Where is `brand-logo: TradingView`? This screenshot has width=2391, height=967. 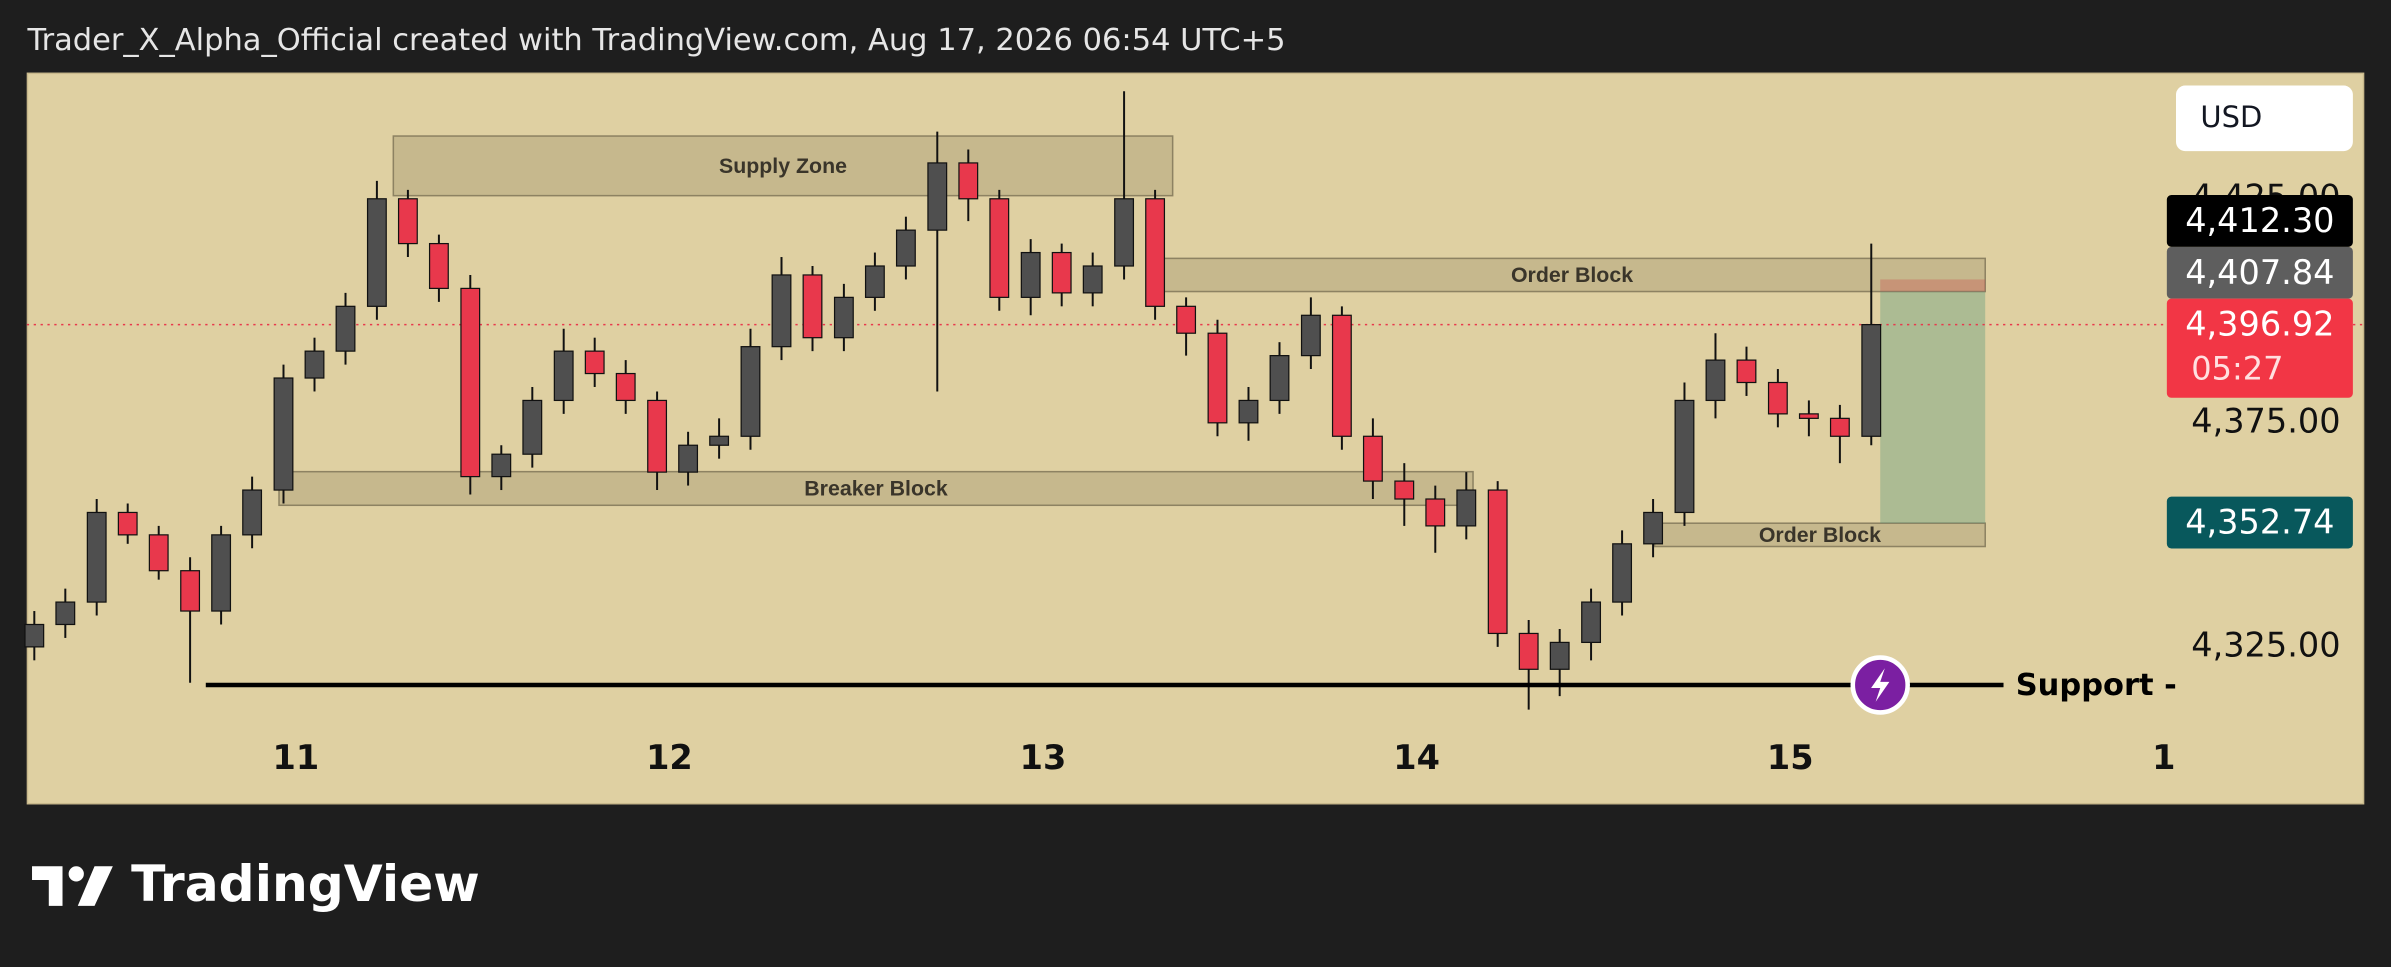 brand-logo: TradingView is located at coordinates (256, 883).